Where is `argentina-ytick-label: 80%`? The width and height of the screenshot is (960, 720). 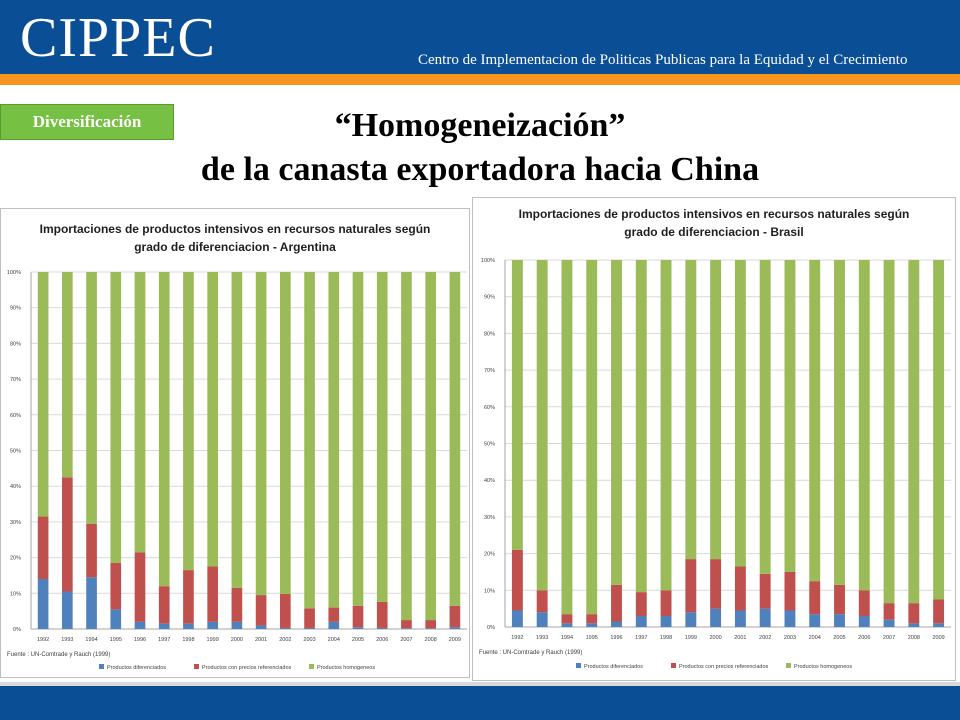 argentina-ytick-label: 80% is located at coordinates (15, 344).